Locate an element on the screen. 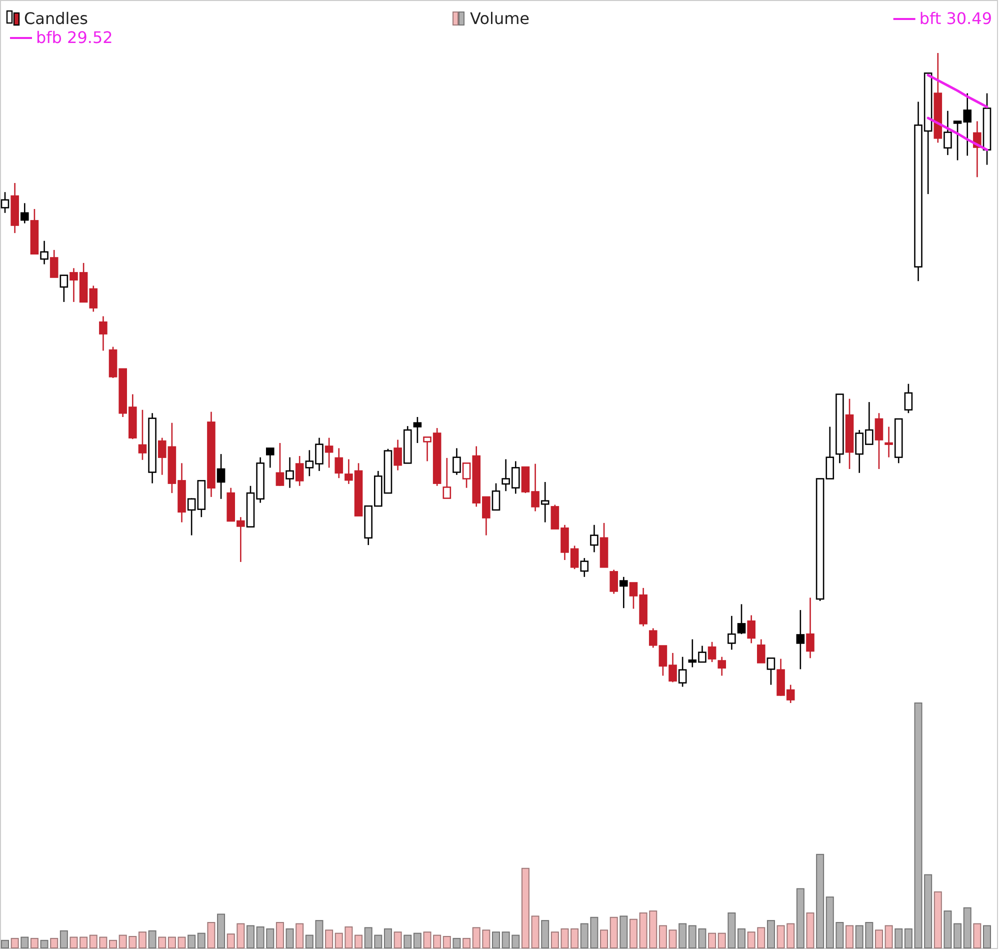 The width and height of the screenshot is (1000, 950). legend-label: bft 30.49 is located at coordinates (955, 18).